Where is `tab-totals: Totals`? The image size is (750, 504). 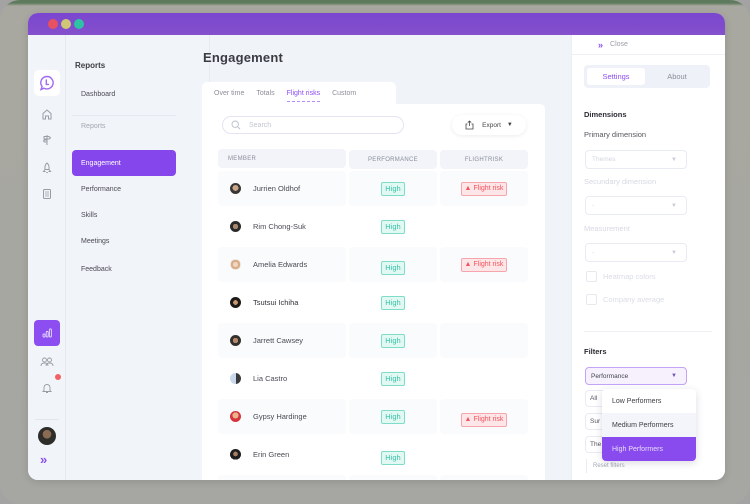 tab-totals: Totals is located at coordinates (265, 93).